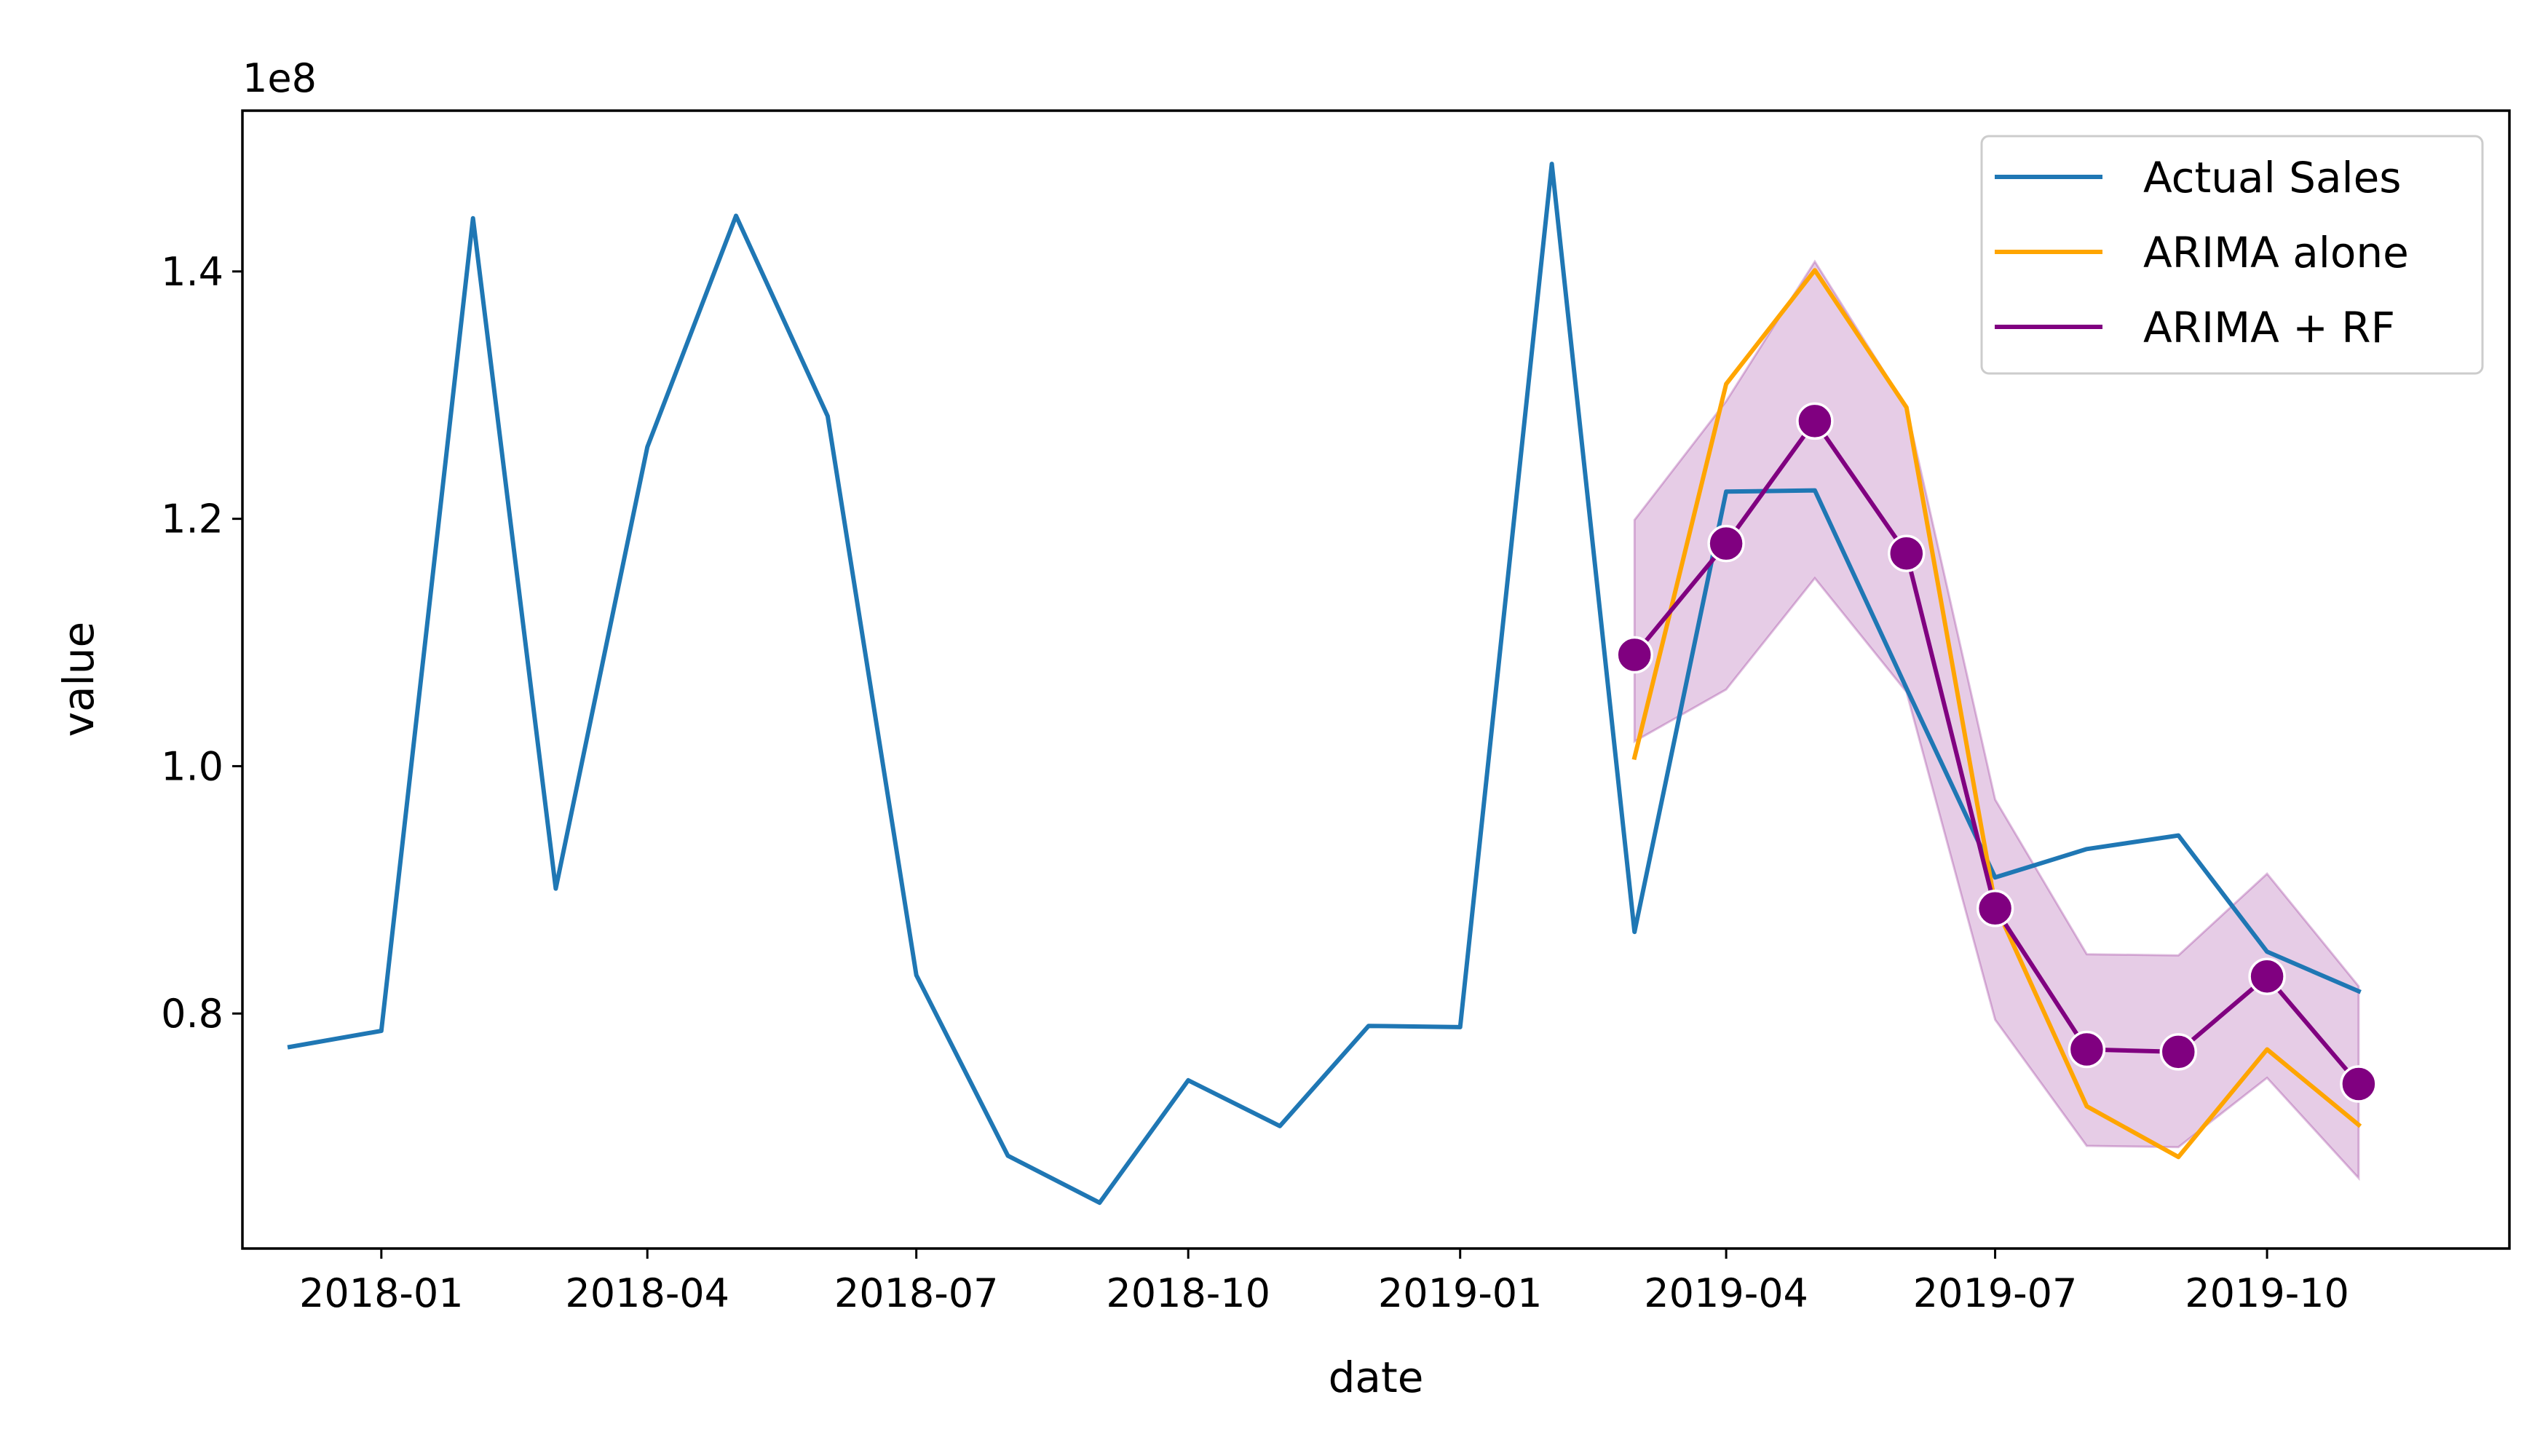 The width and height of the screenshot is (2548, 1456). What do you see at coordinates (279, 78) in the screenshot?
I see `y-scale-label: 1e8` at bounding box center [279, 78].